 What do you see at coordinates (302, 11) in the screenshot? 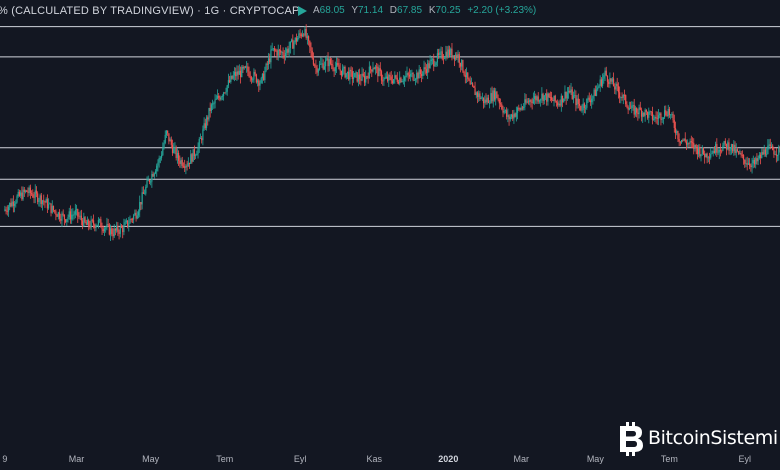
I see `flag-icon` at bounding box center [302, 11].